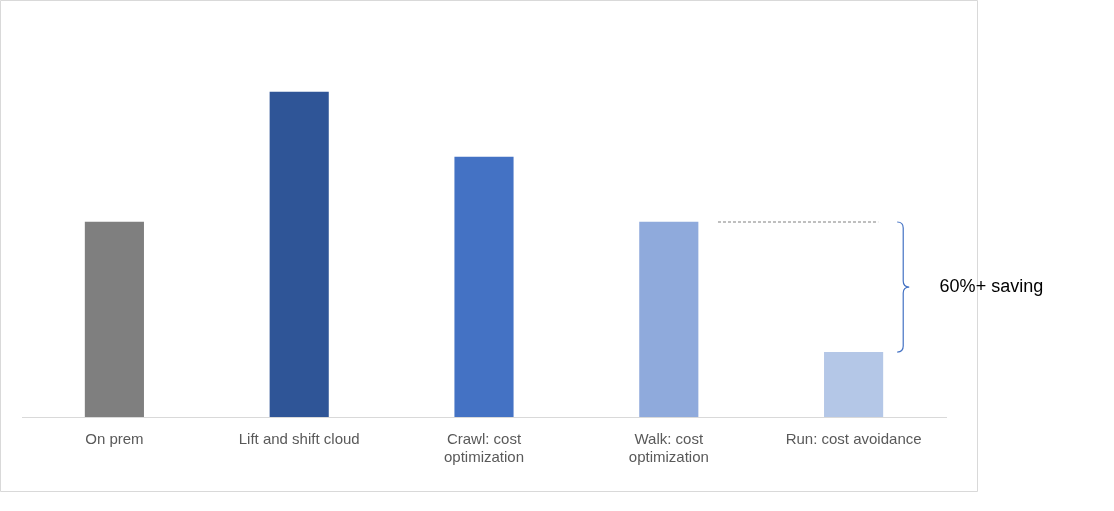 This screenshot has width=1114, height=511. I want to click on x-tick-label: Run: cost avoidance, so click(853, 439).